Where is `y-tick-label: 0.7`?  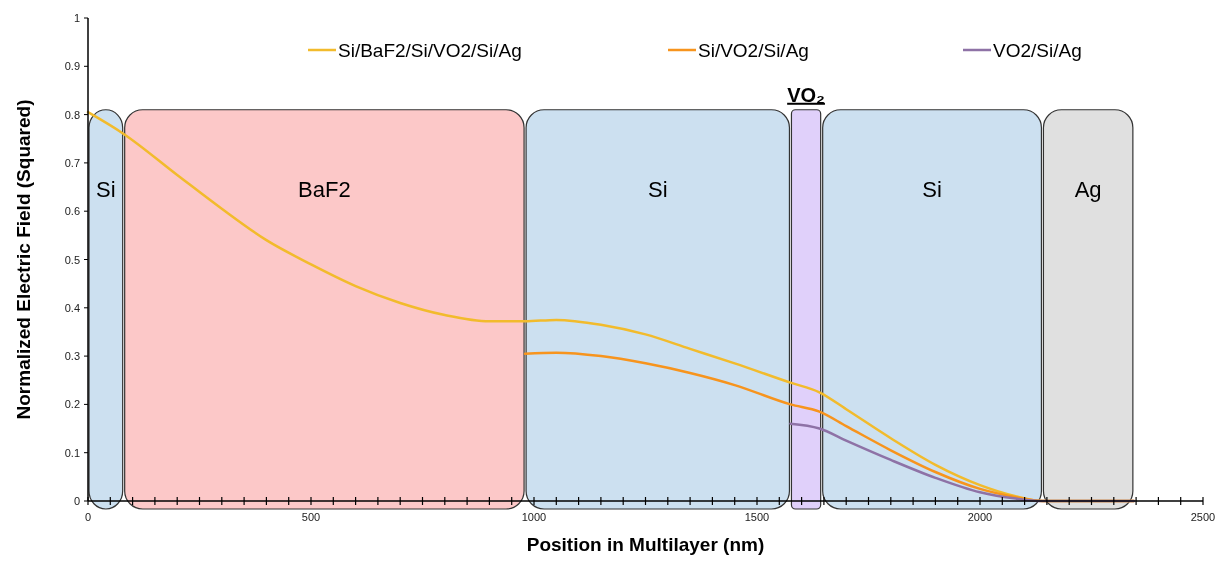 y-tick-label: 0.7 is located at coordinates (72, 162).